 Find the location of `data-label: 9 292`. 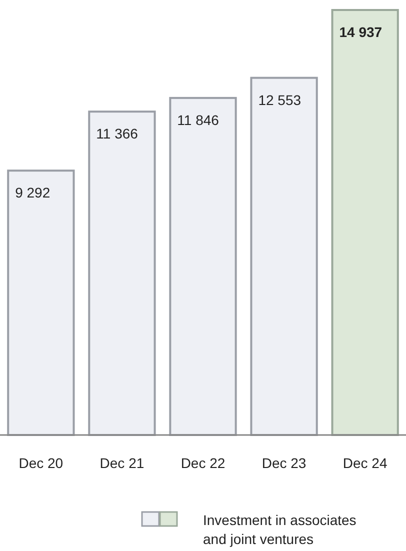

data-label: 9 292 is located at coordinates (32, 192).